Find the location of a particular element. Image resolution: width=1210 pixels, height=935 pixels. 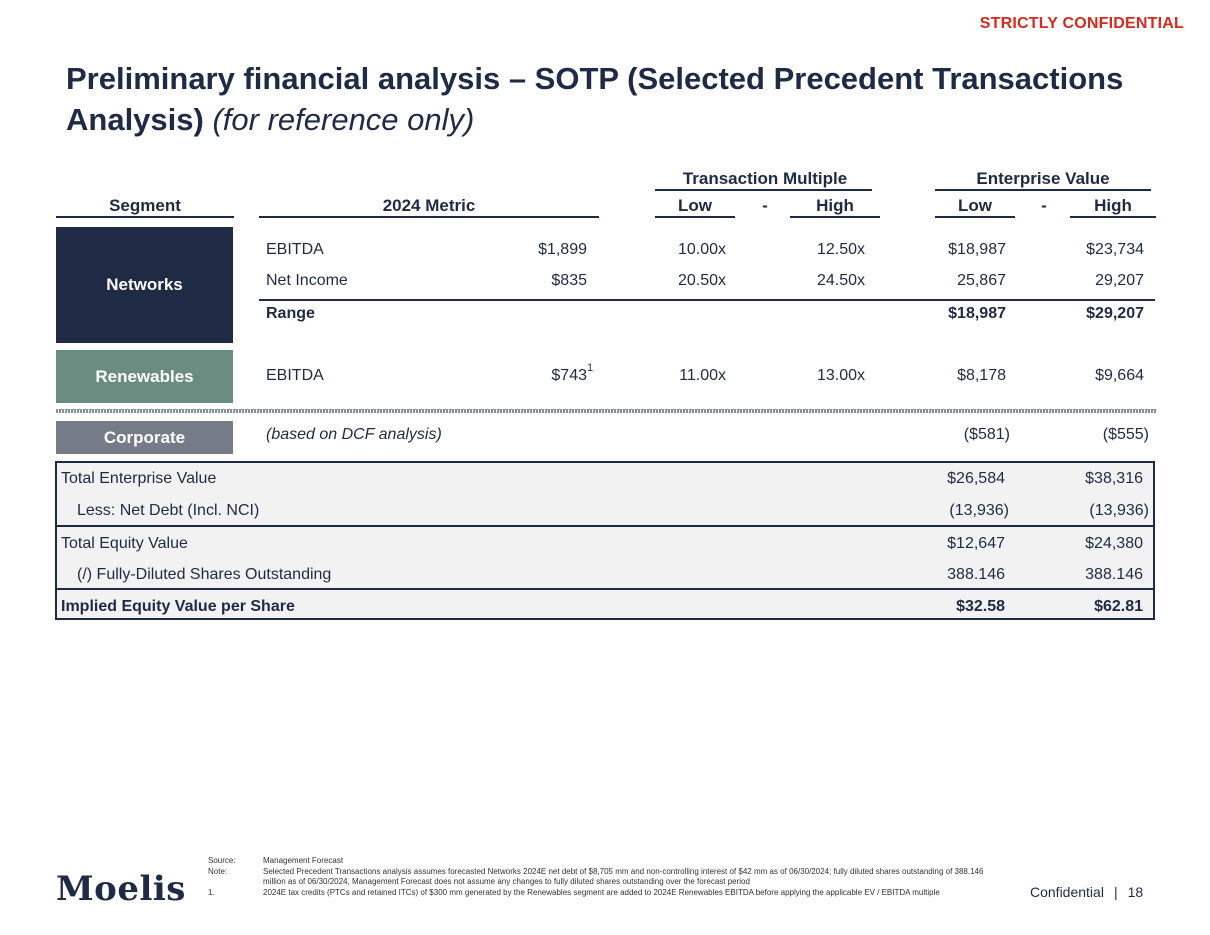

networks-row1-metric: EBITDA is located at coordinates (295, 249).